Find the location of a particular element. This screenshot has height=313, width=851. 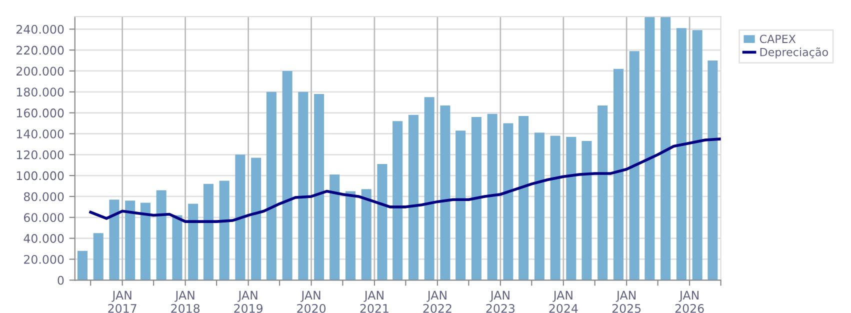

x-tick-label: JAN 2026 is located at coordinates (689, 301).